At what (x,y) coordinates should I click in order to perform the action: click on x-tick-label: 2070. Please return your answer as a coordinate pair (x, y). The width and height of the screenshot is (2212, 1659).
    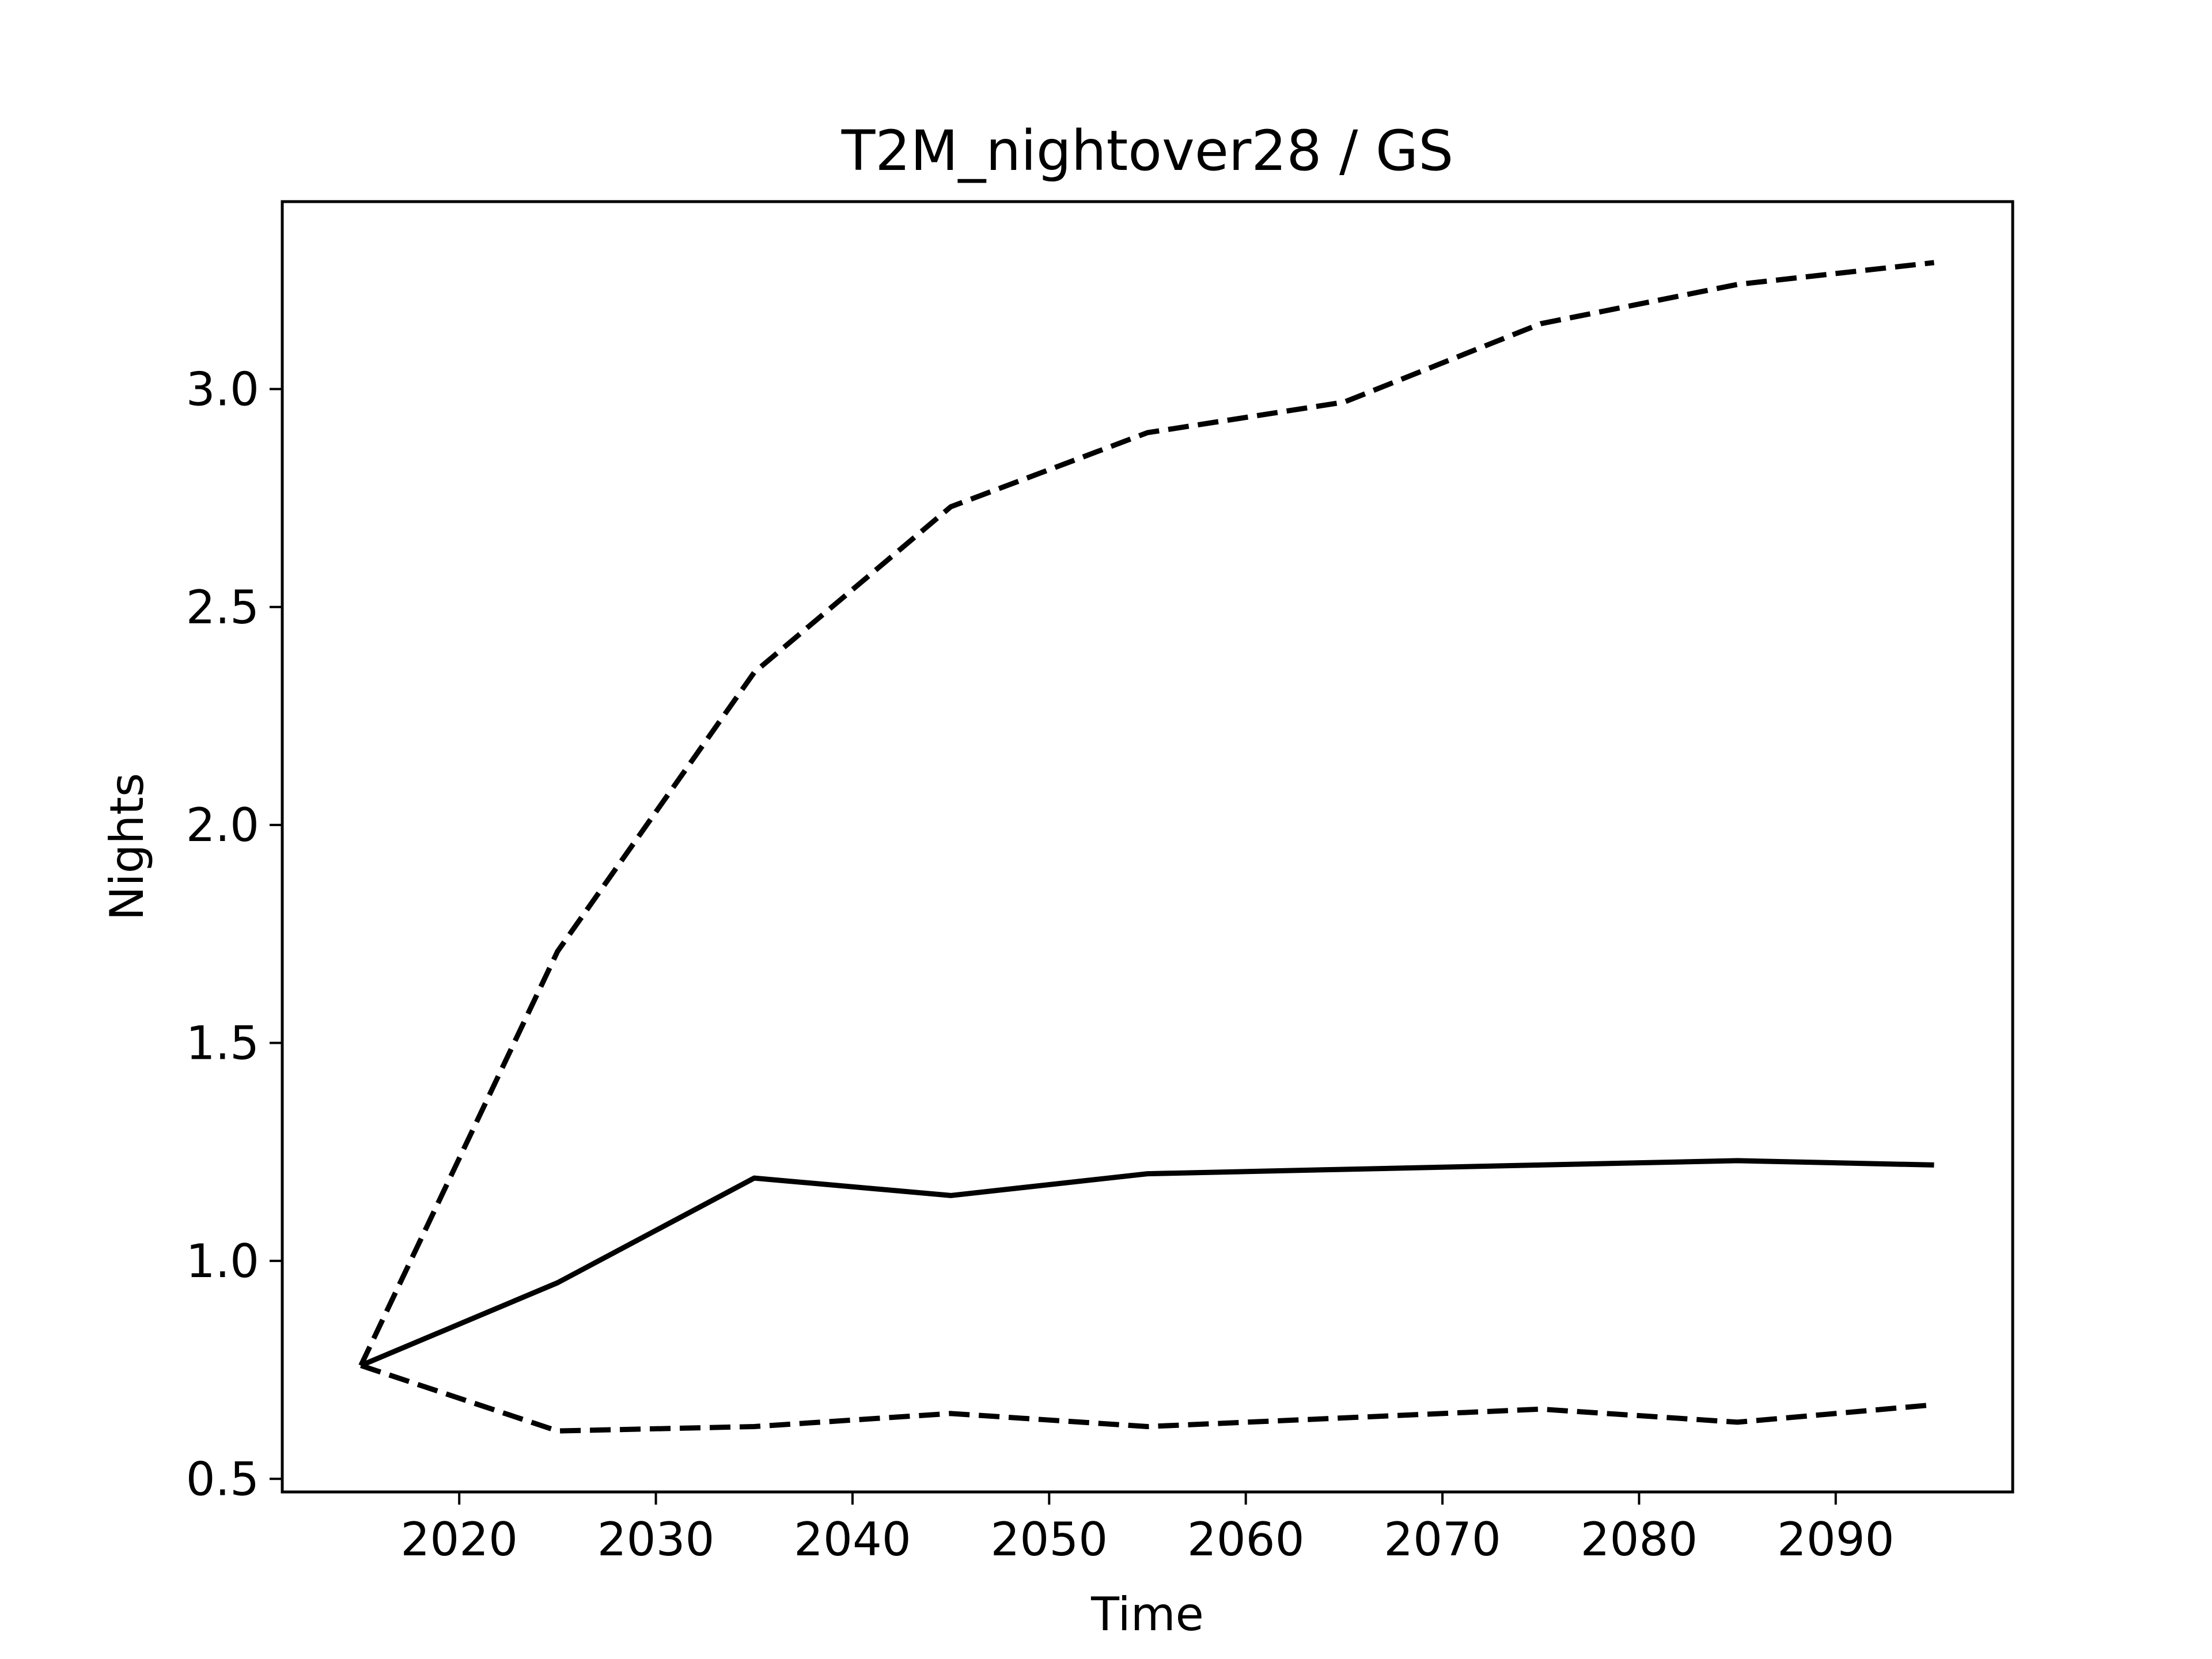
    Looking at the image, I should click on (1443, 1539).